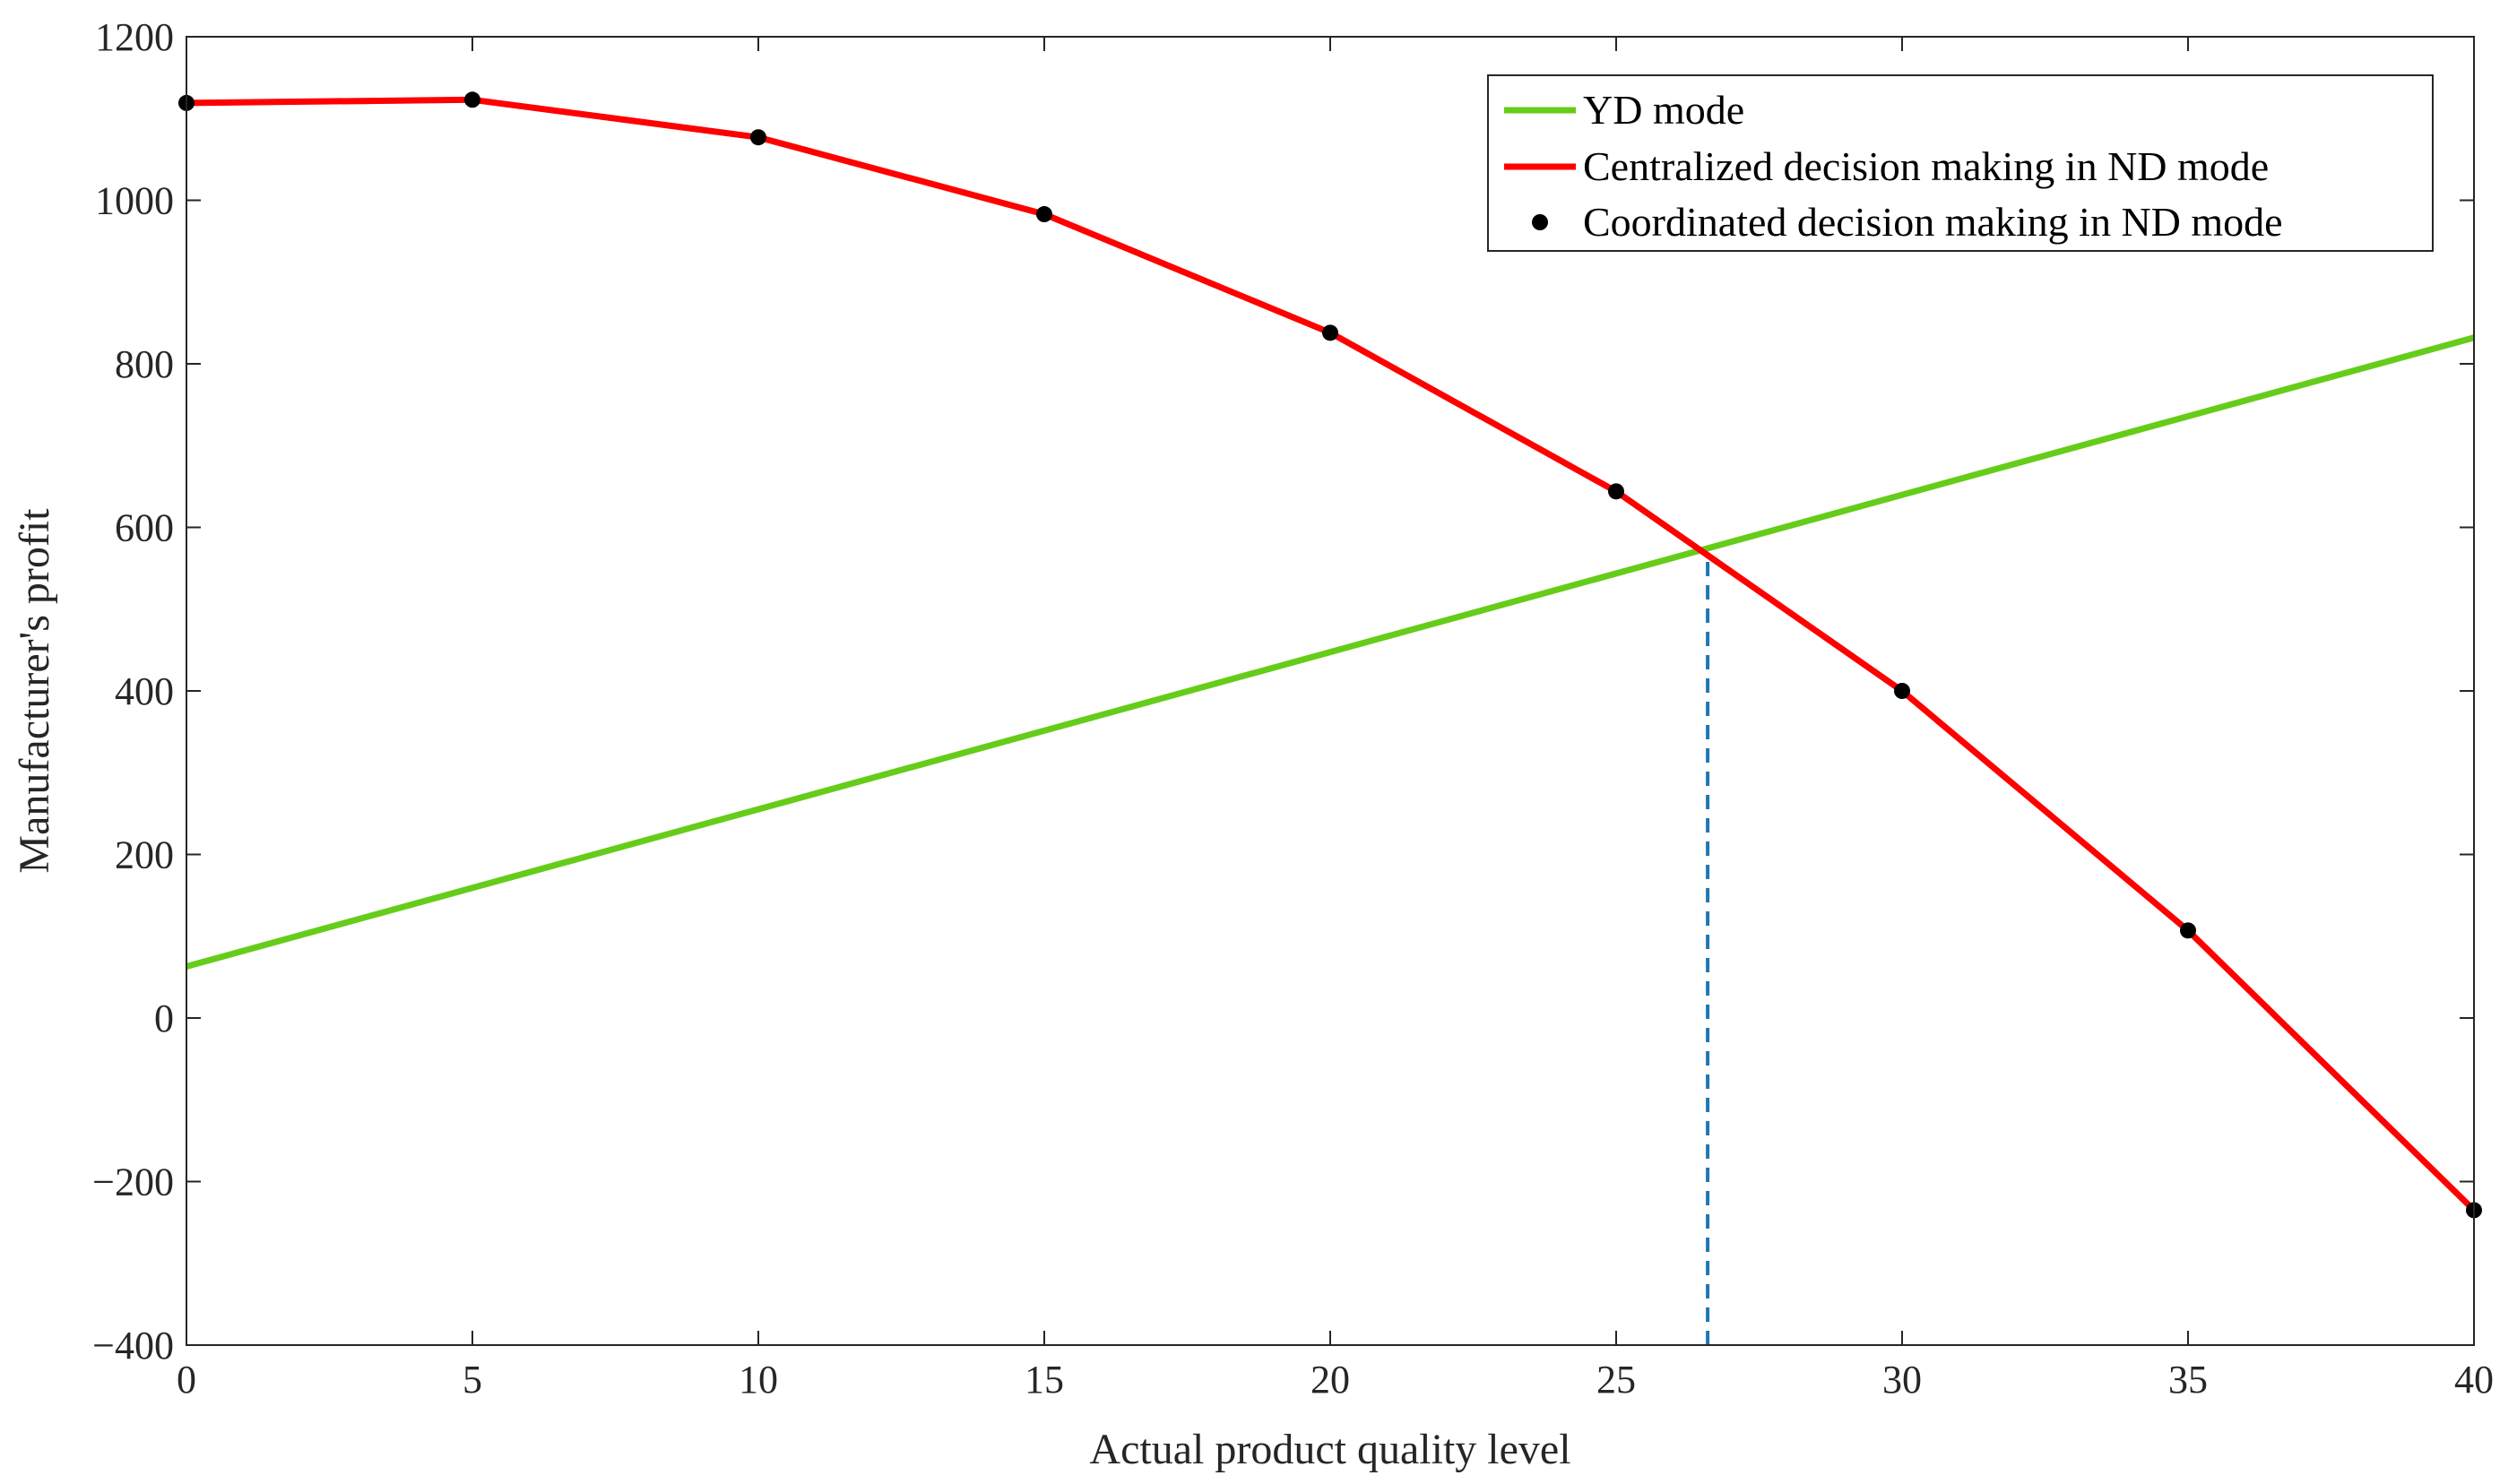 The height and width of the screenshot is (1484, 2517). I want to click on y-tick-label: 1200, so click(134, 37).